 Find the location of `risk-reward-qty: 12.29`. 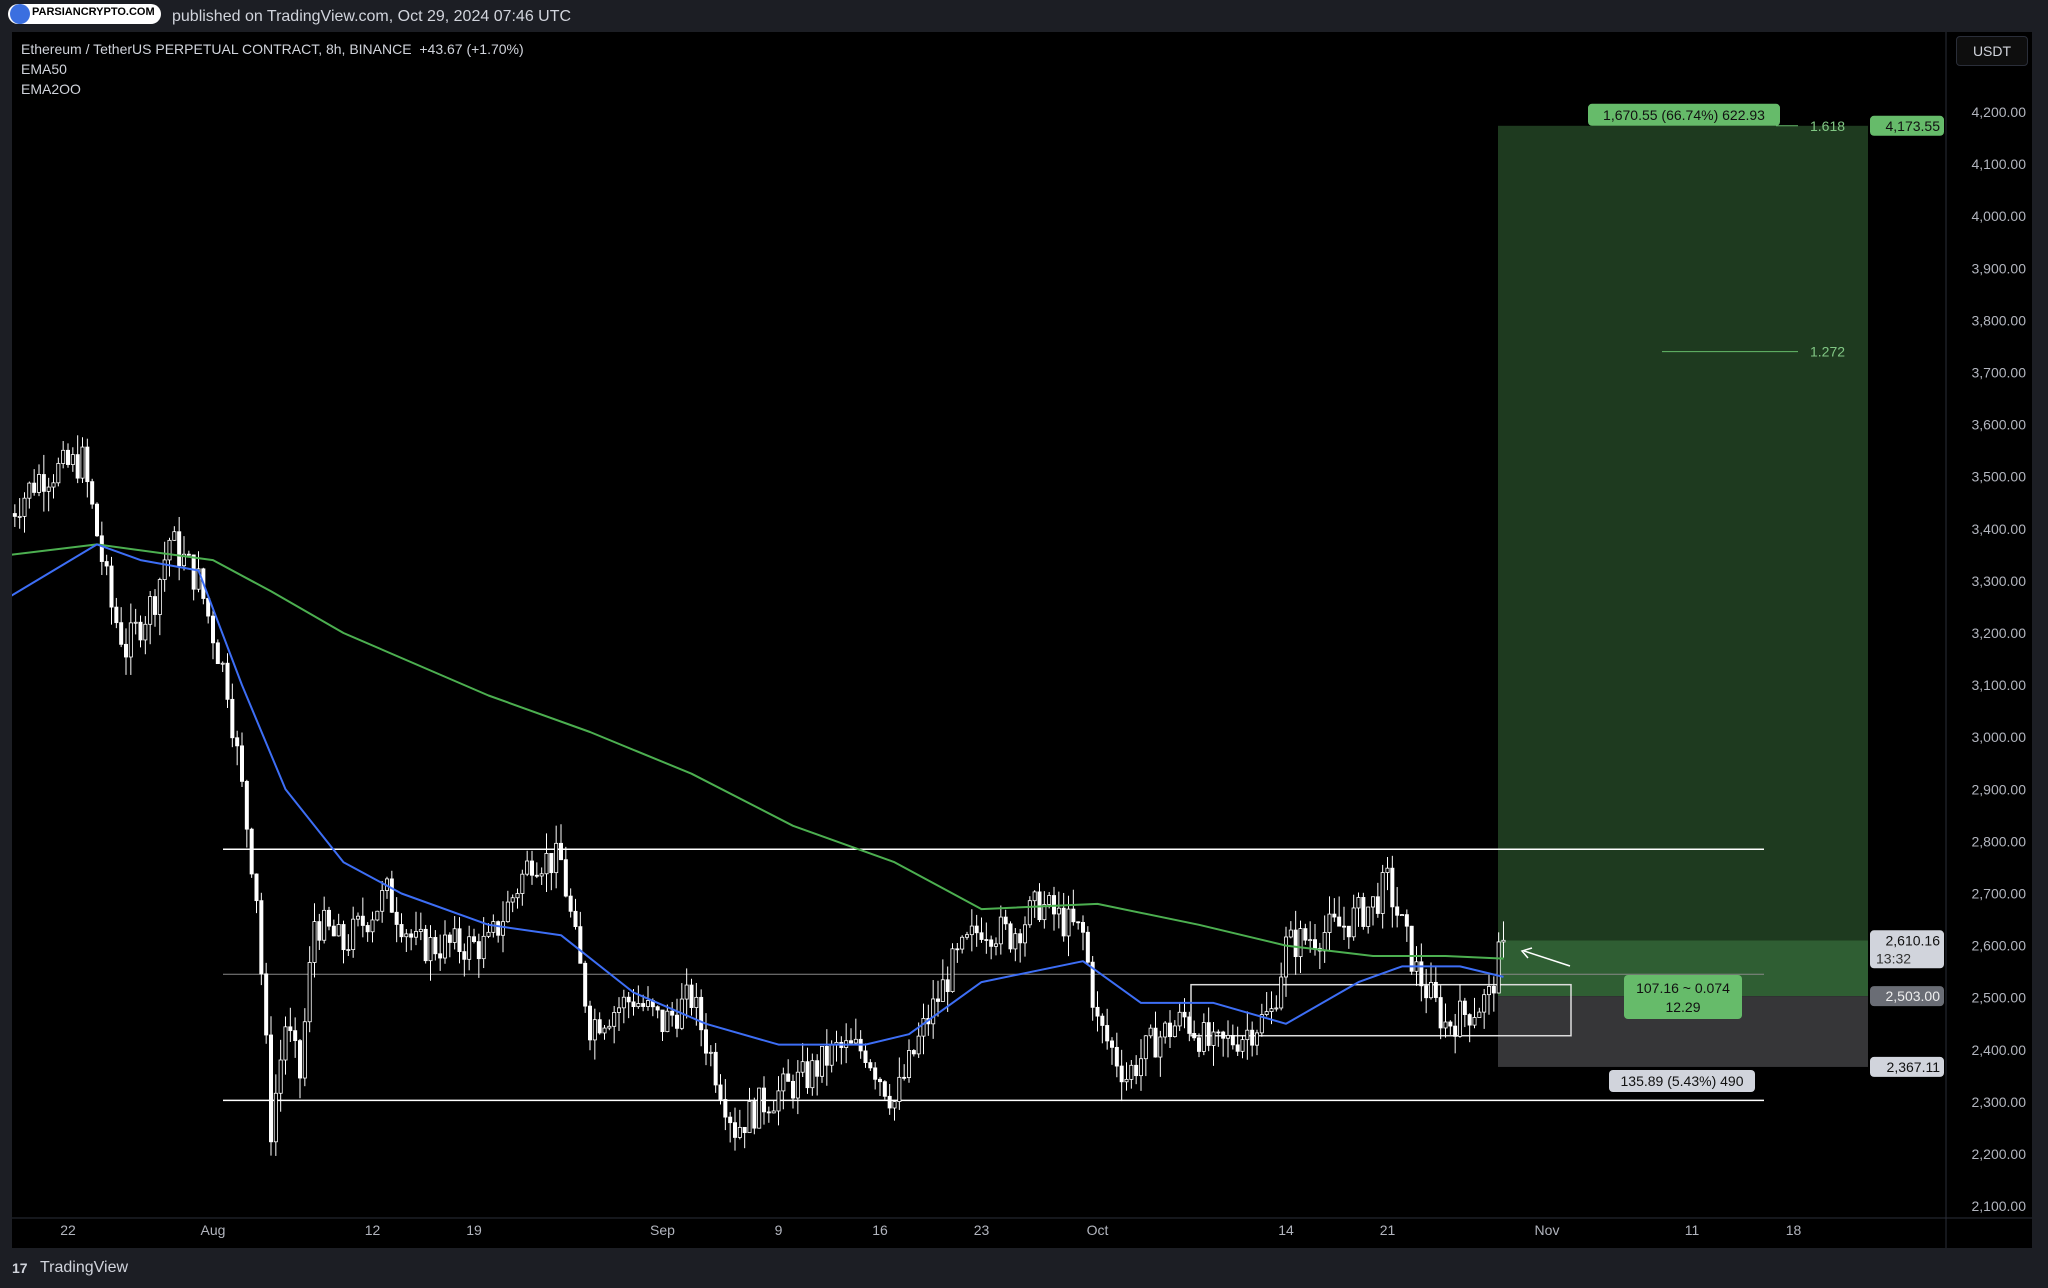

risk-reward-qty: 12.29 is located at coordinates (1682, 1007).